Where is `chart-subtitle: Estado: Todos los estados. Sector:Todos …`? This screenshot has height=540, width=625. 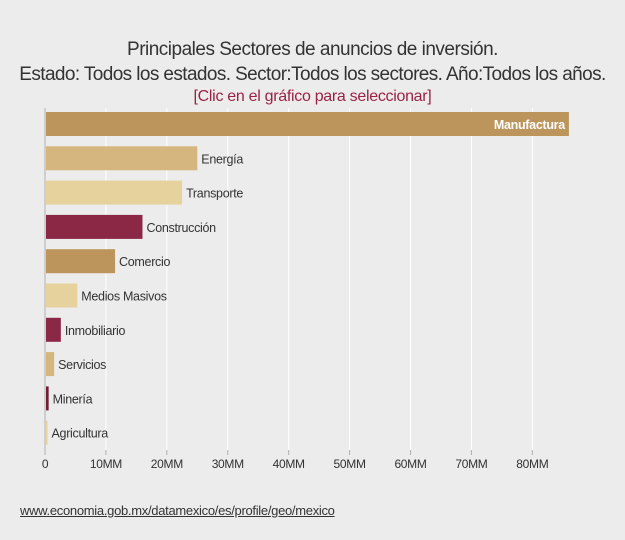 chart-subtitle: Estado: Todos los estados. Sector:Todos … is located at coordinates (312, 74).